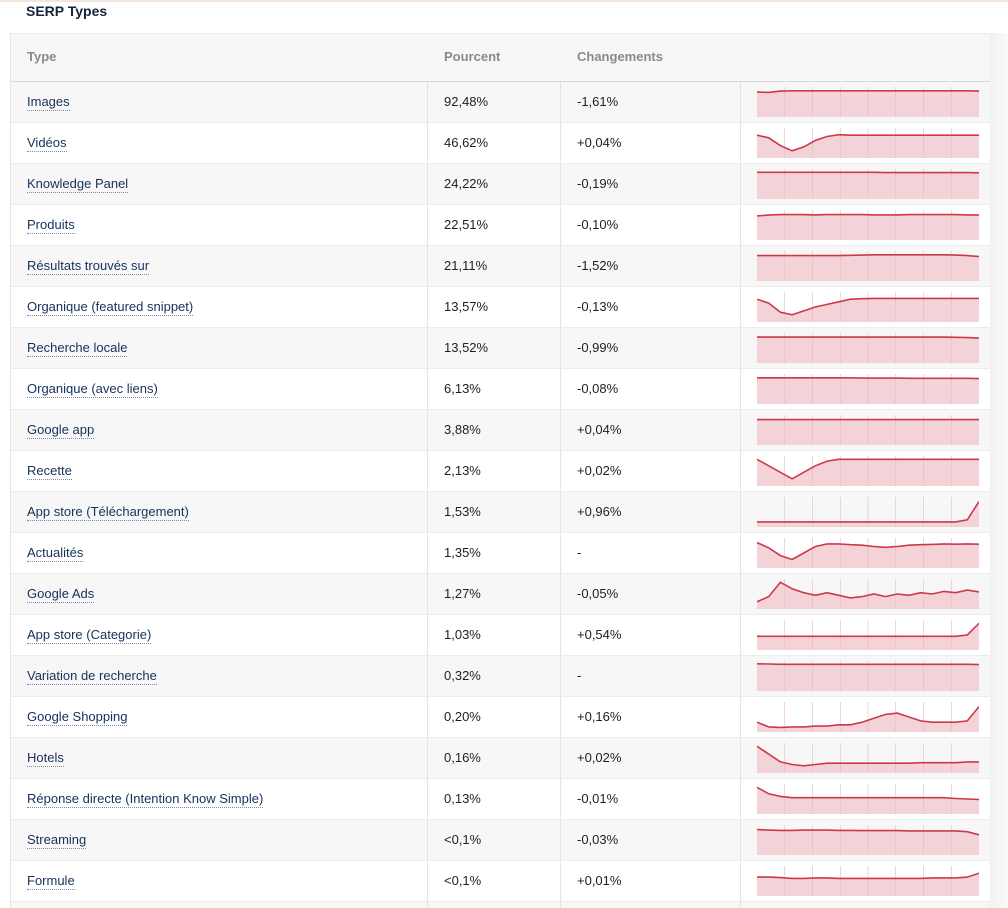  I want to click on serp-type-link: Hotels, so click(45, 758).